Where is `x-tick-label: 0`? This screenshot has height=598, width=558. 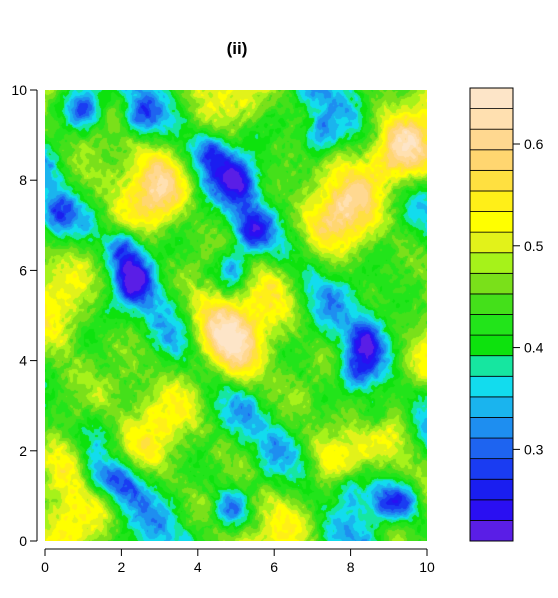
x-tick-label: 0 is located at coordinates (45, 567).